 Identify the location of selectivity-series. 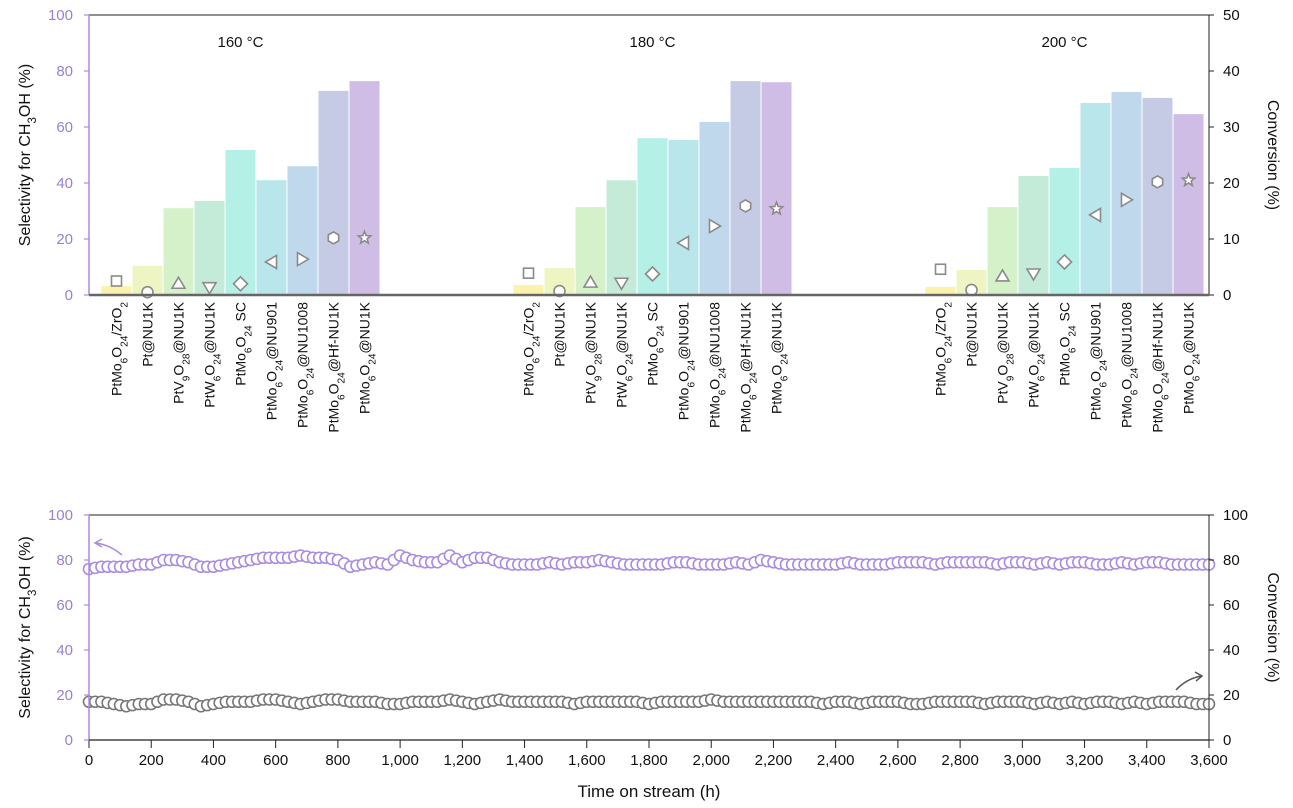
(649, 562).